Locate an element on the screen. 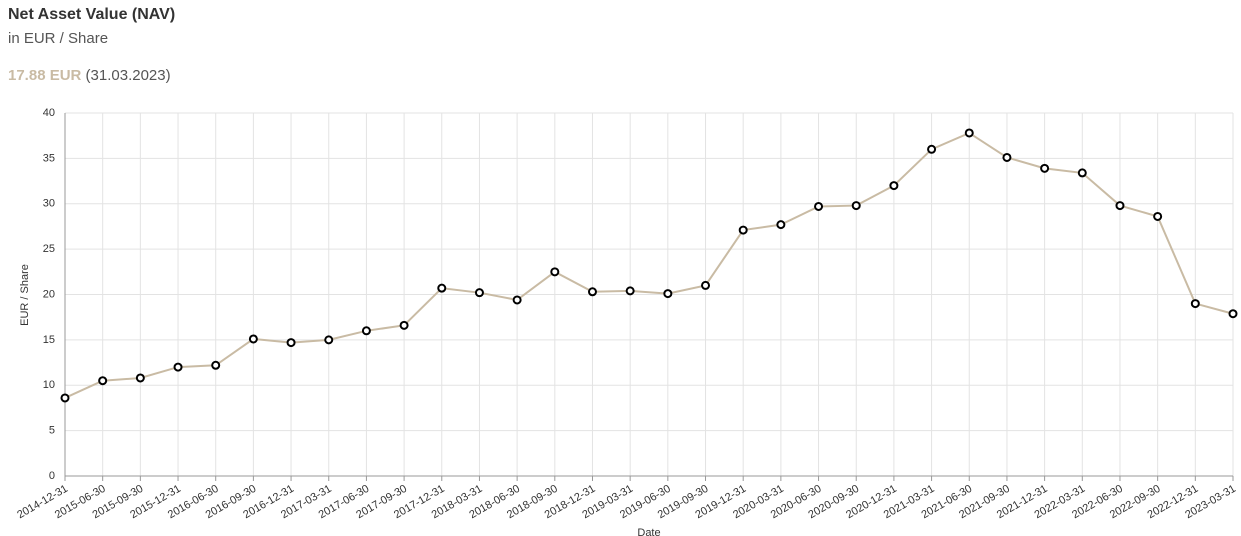  y-tick-label: 10 is located at coordinates (49, 385).